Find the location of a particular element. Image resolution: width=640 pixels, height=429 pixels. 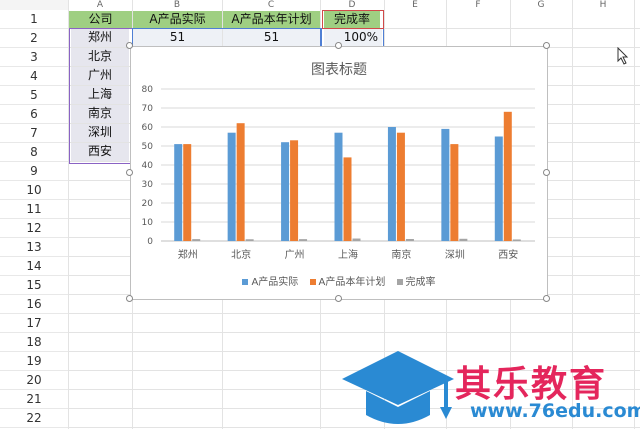

row-header: 8 is located at coordinates (34, 152).